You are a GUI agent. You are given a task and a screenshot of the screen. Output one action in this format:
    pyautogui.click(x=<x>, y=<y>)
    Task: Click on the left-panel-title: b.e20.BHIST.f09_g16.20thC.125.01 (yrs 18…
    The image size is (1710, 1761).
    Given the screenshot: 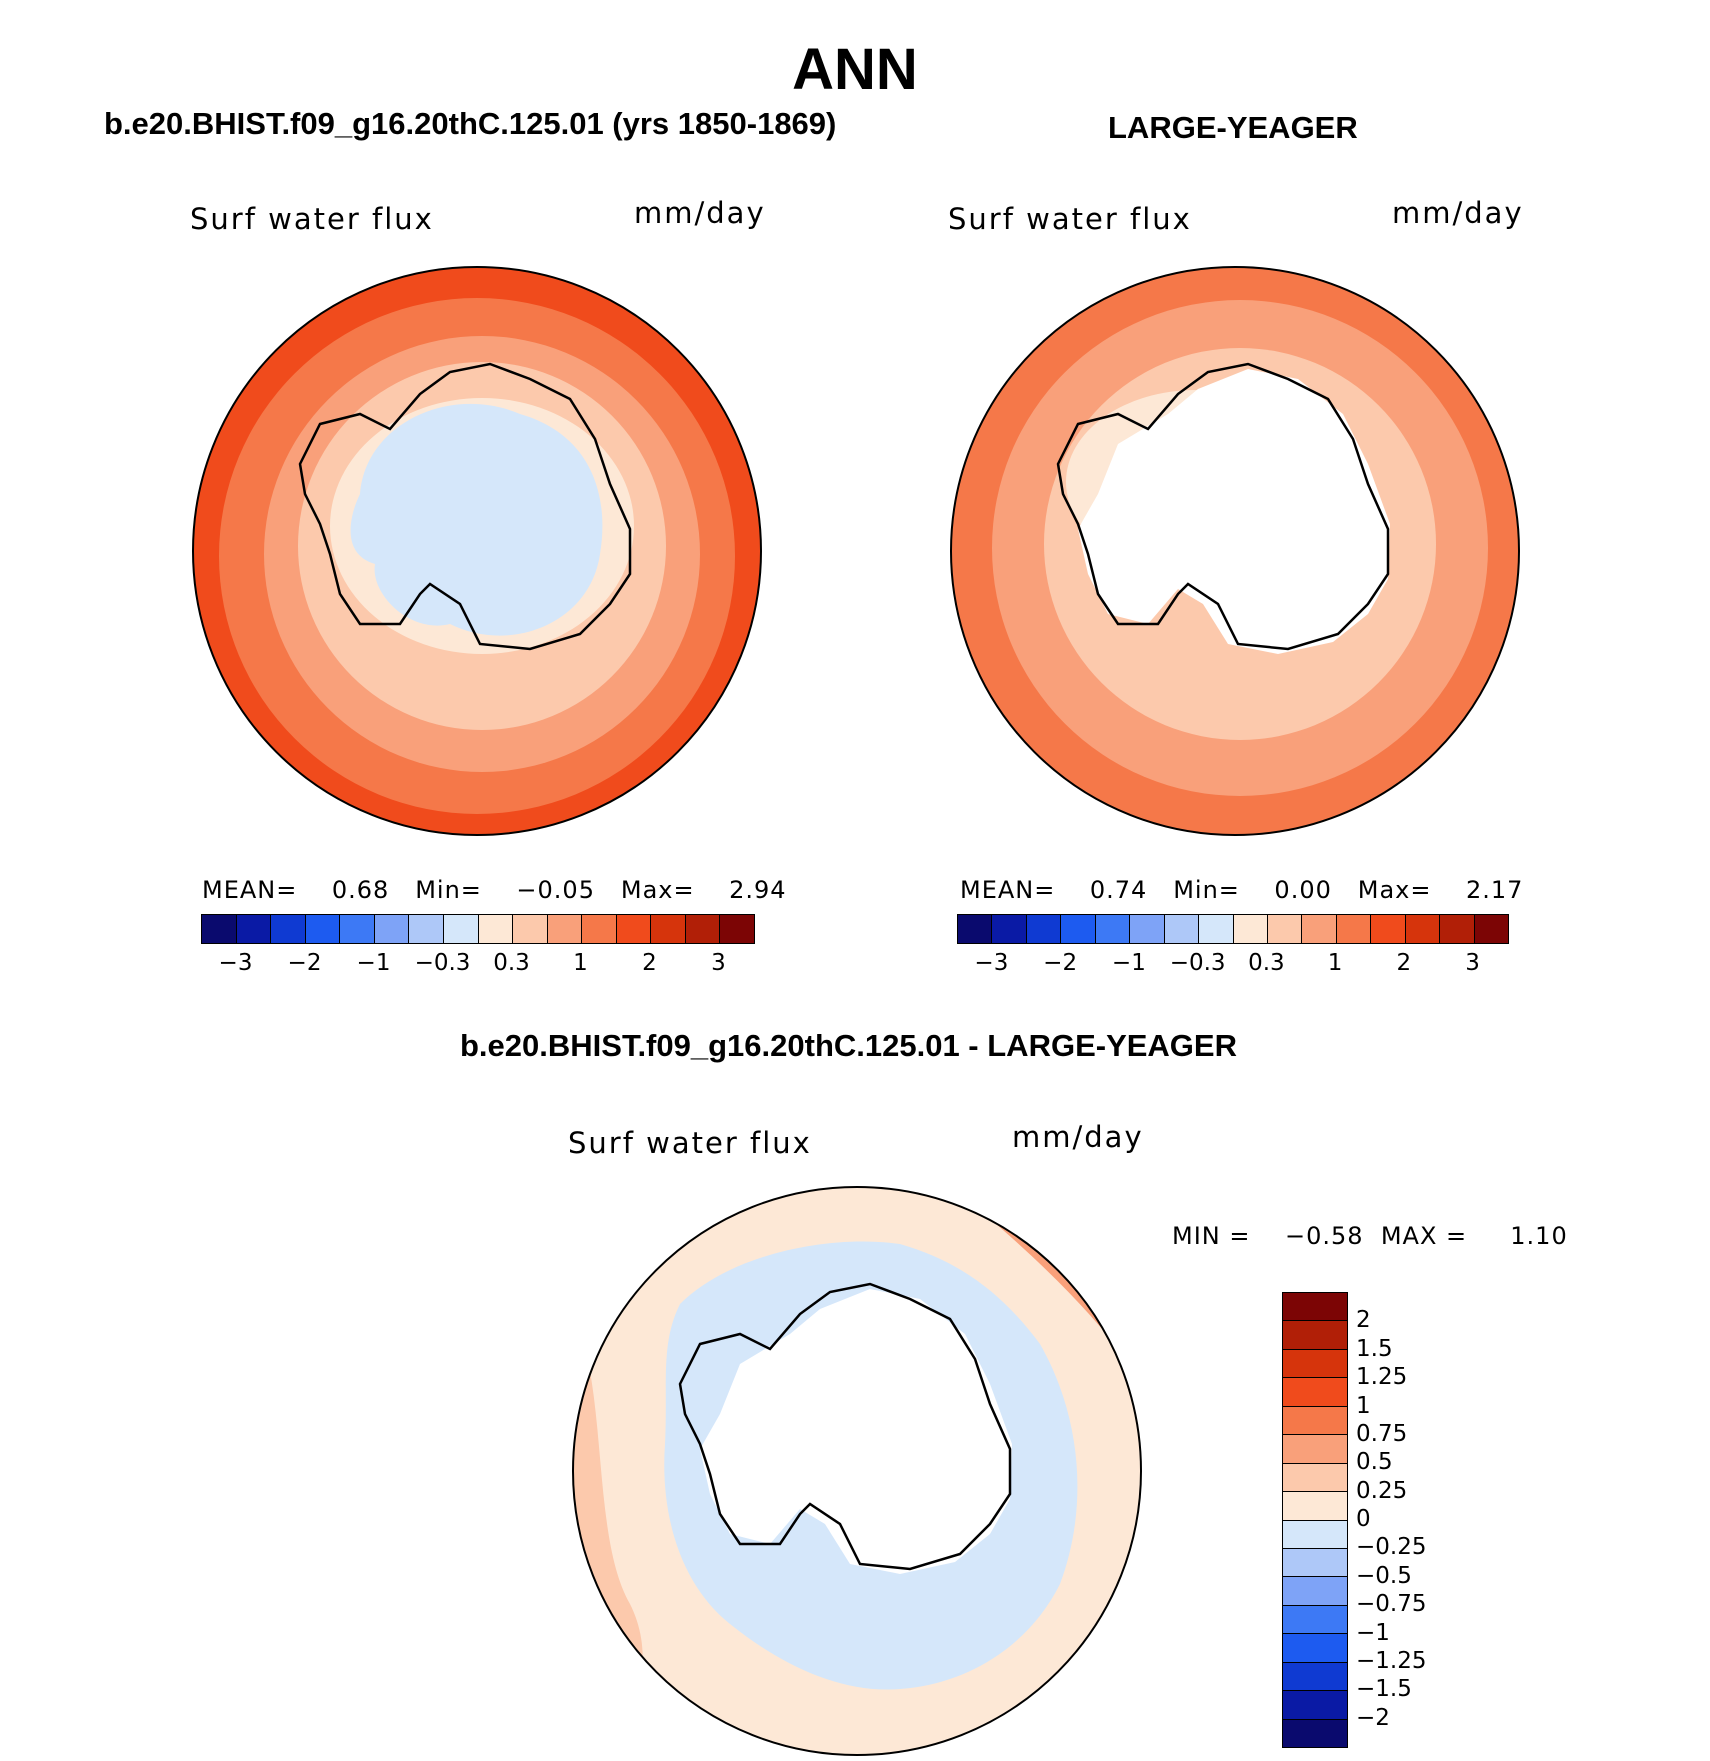 What is the action you would take?
    pyautogui.click(x=470, y=123)
    